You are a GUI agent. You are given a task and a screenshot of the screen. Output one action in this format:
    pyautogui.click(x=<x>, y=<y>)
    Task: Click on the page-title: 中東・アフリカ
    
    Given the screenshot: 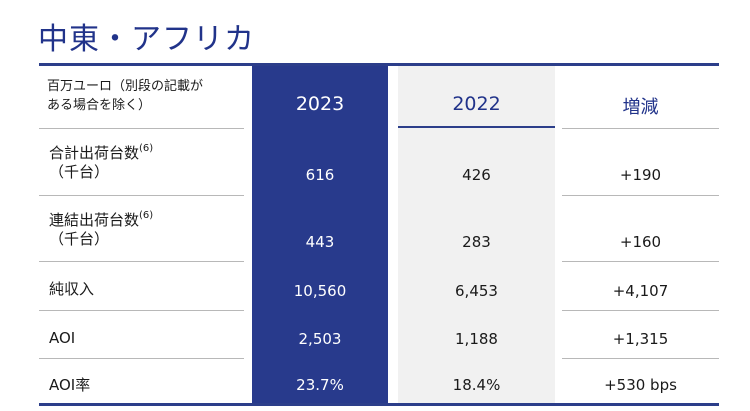 What is the action you would take?
    pyautogui.click(x=146, y=39)
    